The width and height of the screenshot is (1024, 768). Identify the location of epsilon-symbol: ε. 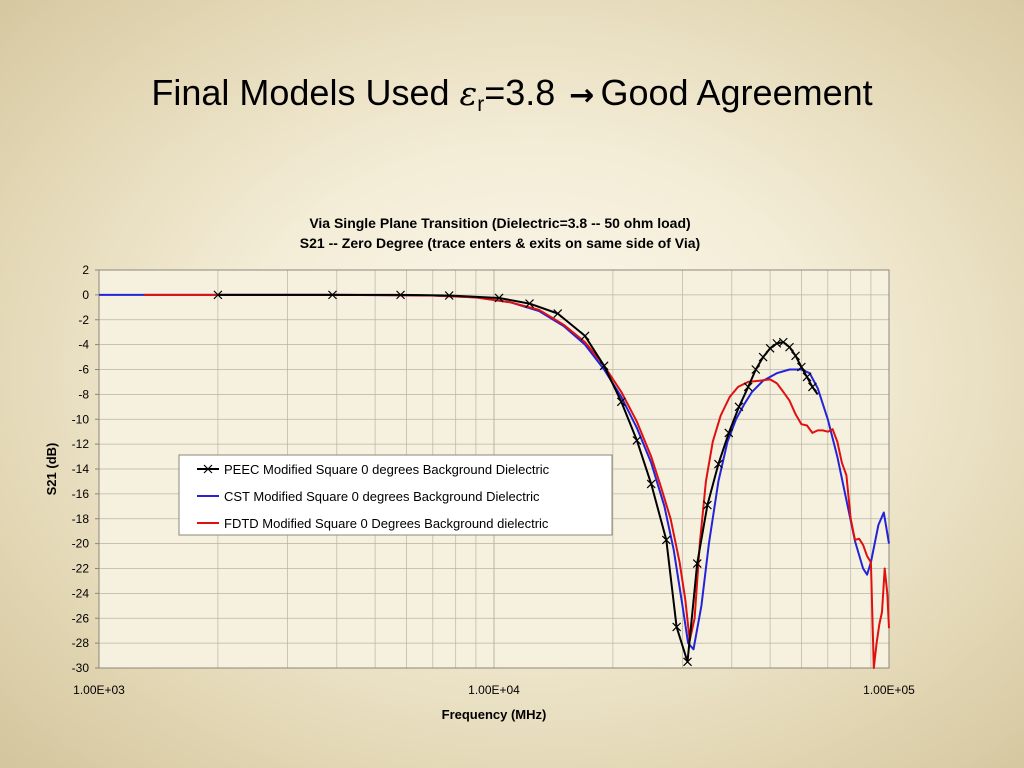
(468, 93).